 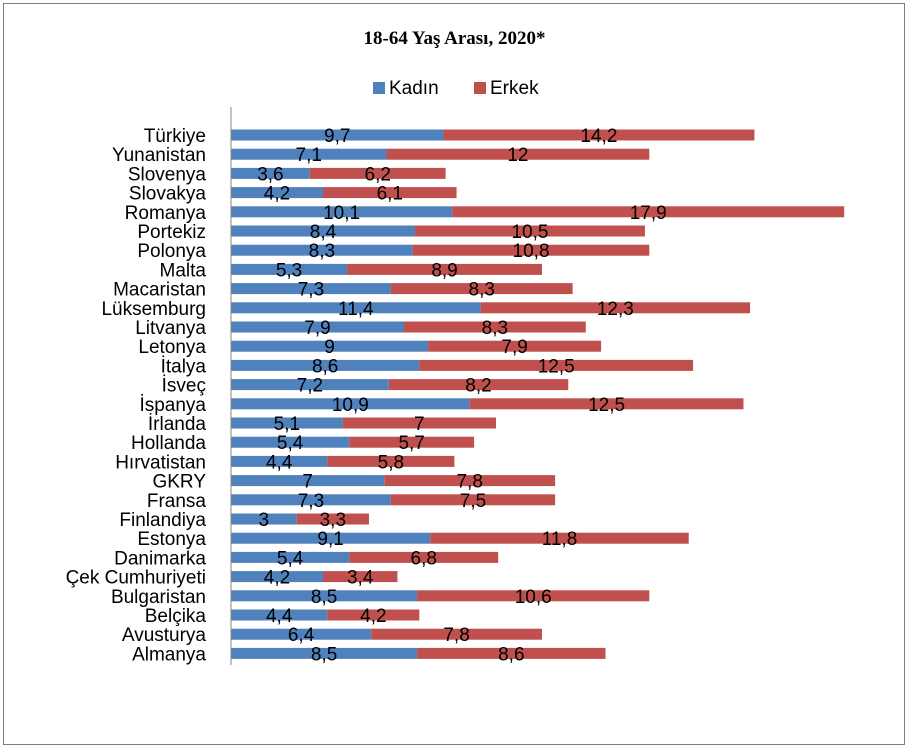 I want to click on category-label: Finlandiya, so click(x=162, y=520).